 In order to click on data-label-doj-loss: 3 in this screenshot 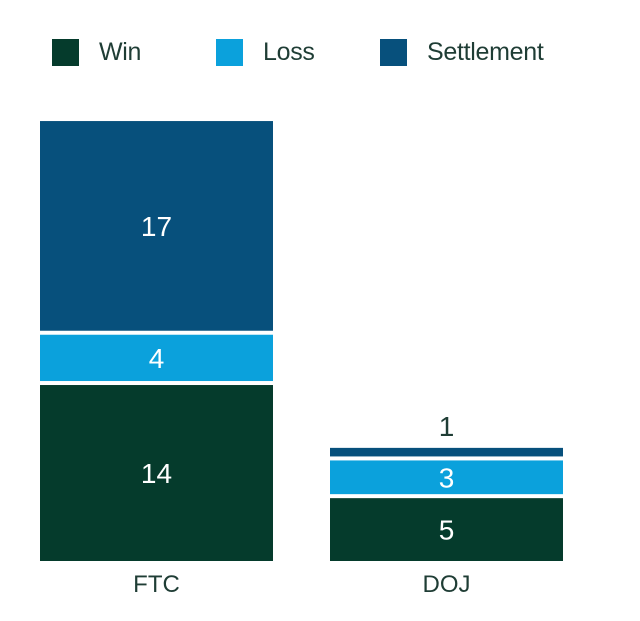, I will do `click(447, 477)`.